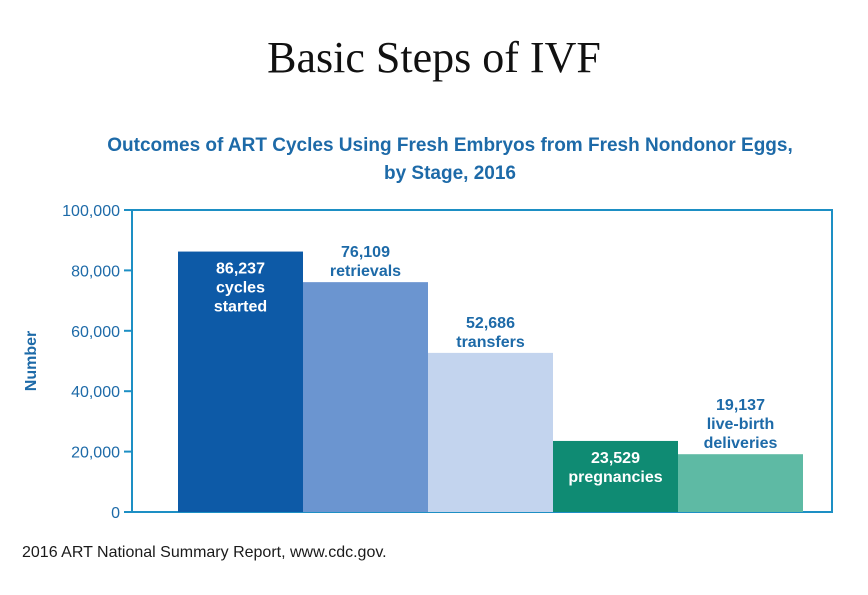  What do you see at coordinates (240, 288) in the screenshot?
I see `bar-category-label: cycles` at bounding box center [240, 288].